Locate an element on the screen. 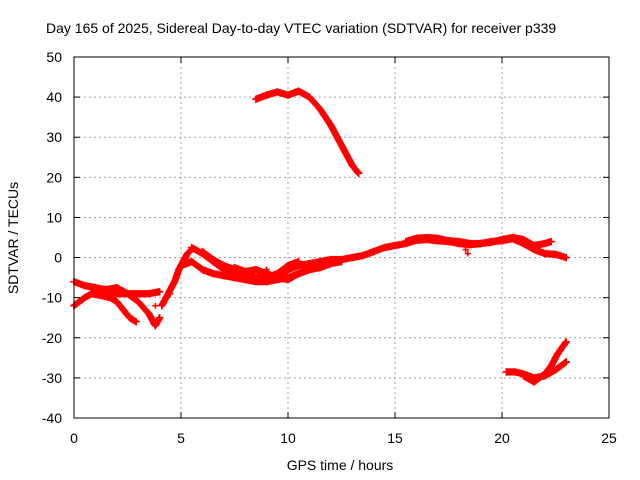 The height and width of the screenshot is (480, 640). y-tick-labels: -40 -30 -20 -10 0 10 20 30 40 50 is located at coordinates (52, 237).